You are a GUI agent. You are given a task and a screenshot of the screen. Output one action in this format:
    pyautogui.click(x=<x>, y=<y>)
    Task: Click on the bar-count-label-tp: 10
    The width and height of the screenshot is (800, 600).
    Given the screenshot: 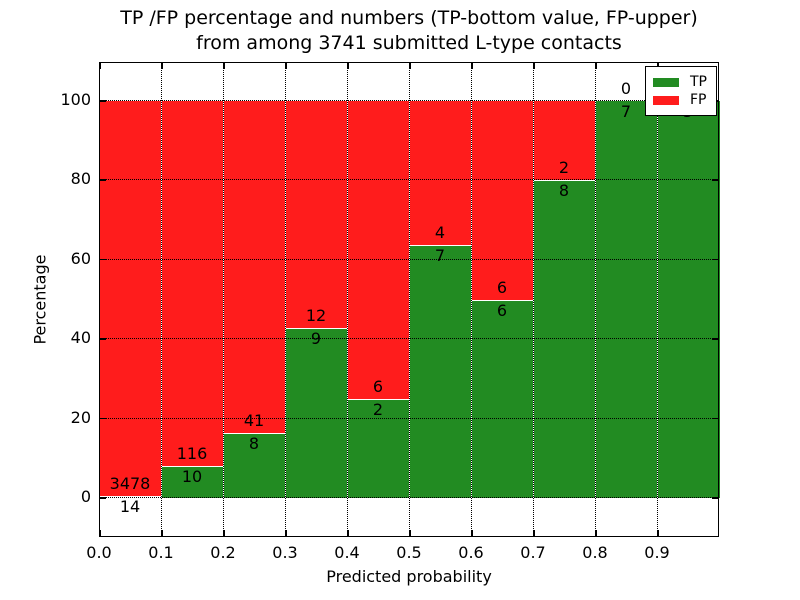 What is the action you would take?
    pyautogui.click(x=192, y=477)
    